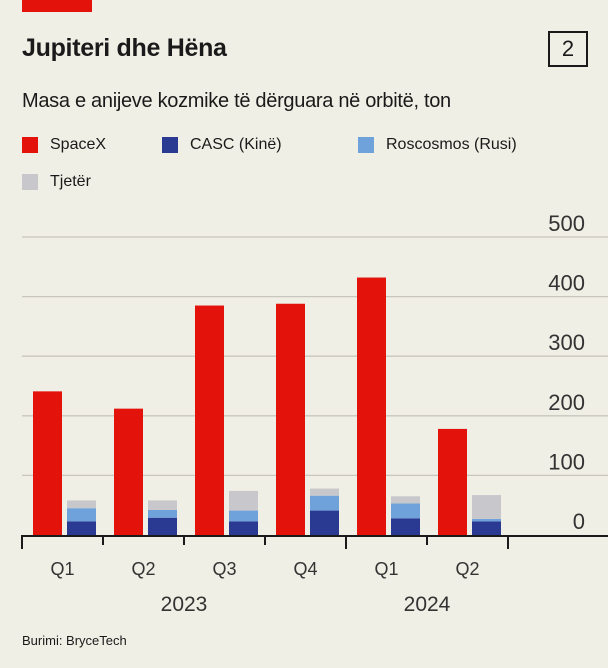  Describe the element at coordinates (70, 181) in the screenshot. I see `legend-label: Tjetër` at that location.